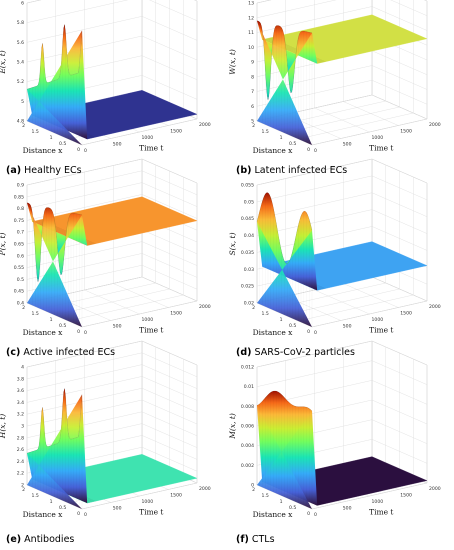 Image resolution: width=454 pixels, height=550 pixels. Describe the element at coordinates (255, 539) in the screenshot. I see `caption-f: (f) CTLs` at that location.